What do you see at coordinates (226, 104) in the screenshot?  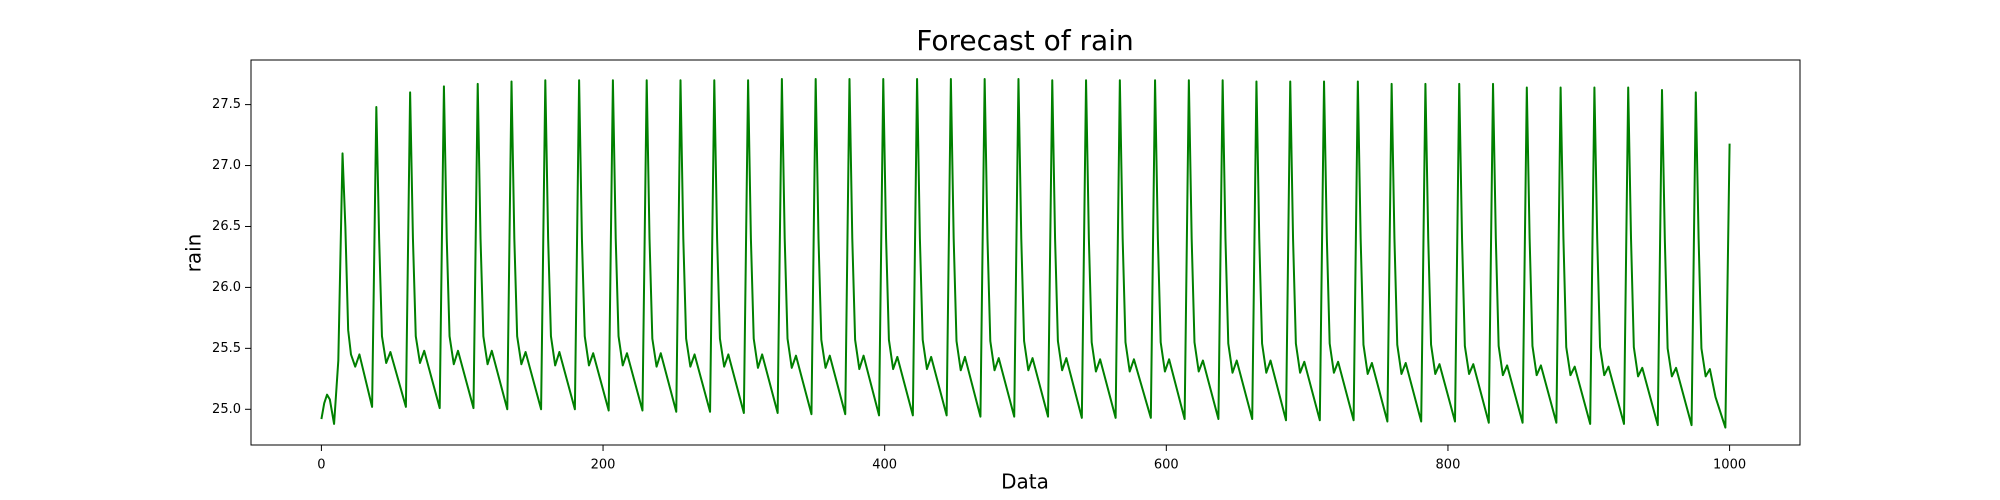 I see `y-tick-label: 27.5` at bounding box center [226, 104].